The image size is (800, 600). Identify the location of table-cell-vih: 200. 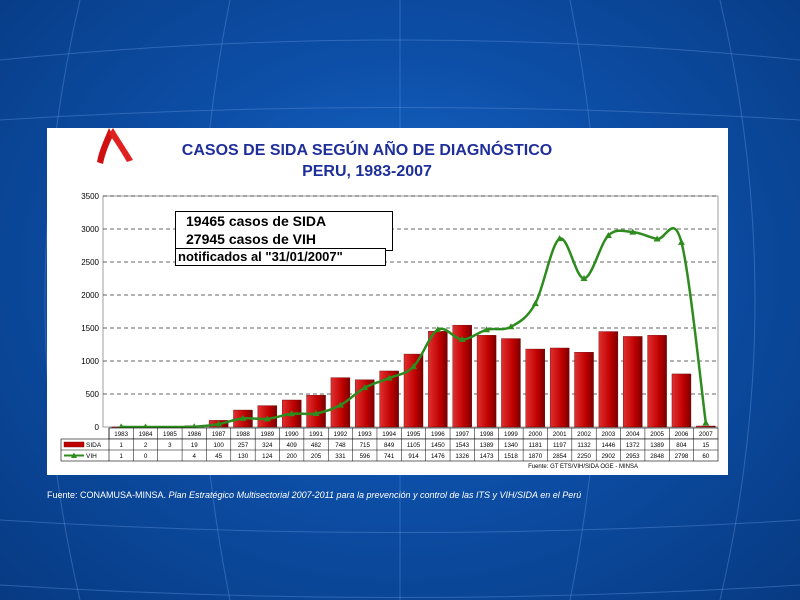
(292, 456).